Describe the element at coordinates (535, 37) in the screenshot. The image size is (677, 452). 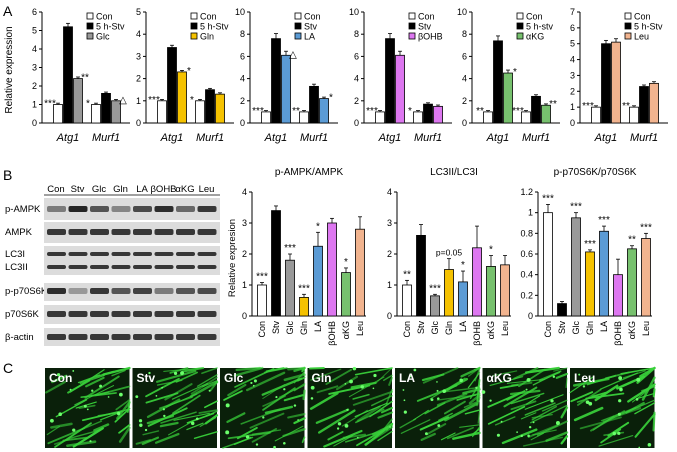
I see `legend-label: αKG` at that location.